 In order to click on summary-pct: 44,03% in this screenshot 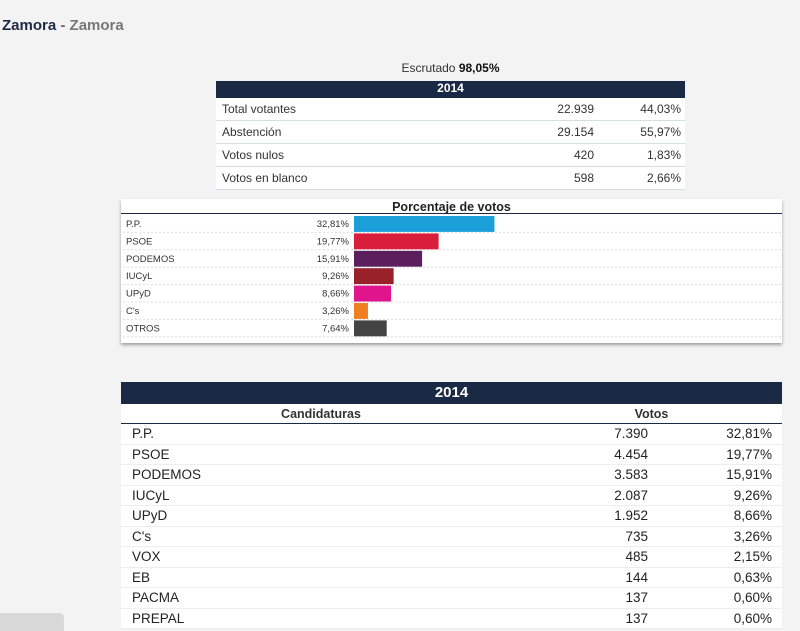, I will do `click(660, 109)`.